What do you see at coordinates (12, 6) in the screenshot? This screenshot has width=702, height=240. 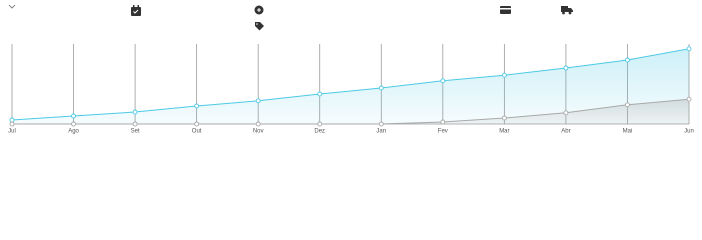 I see `chevron-icon` at bounding box center [12, 6].